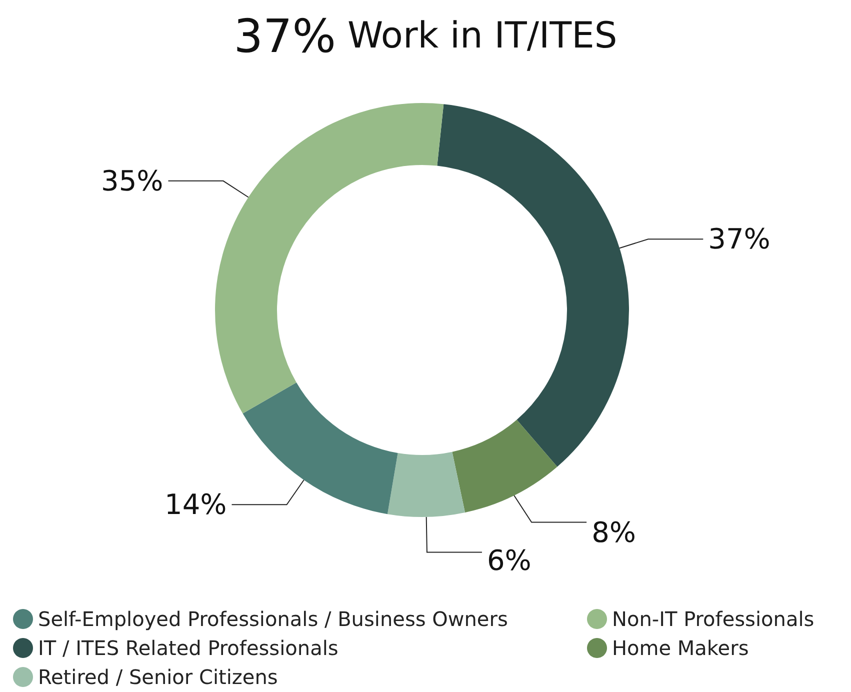 This screenshot has width=851, height=692. What do you see at coordinates (132, 181) in the screenshot?
I see `data-label: 35%` at bounding box center [132, 181].